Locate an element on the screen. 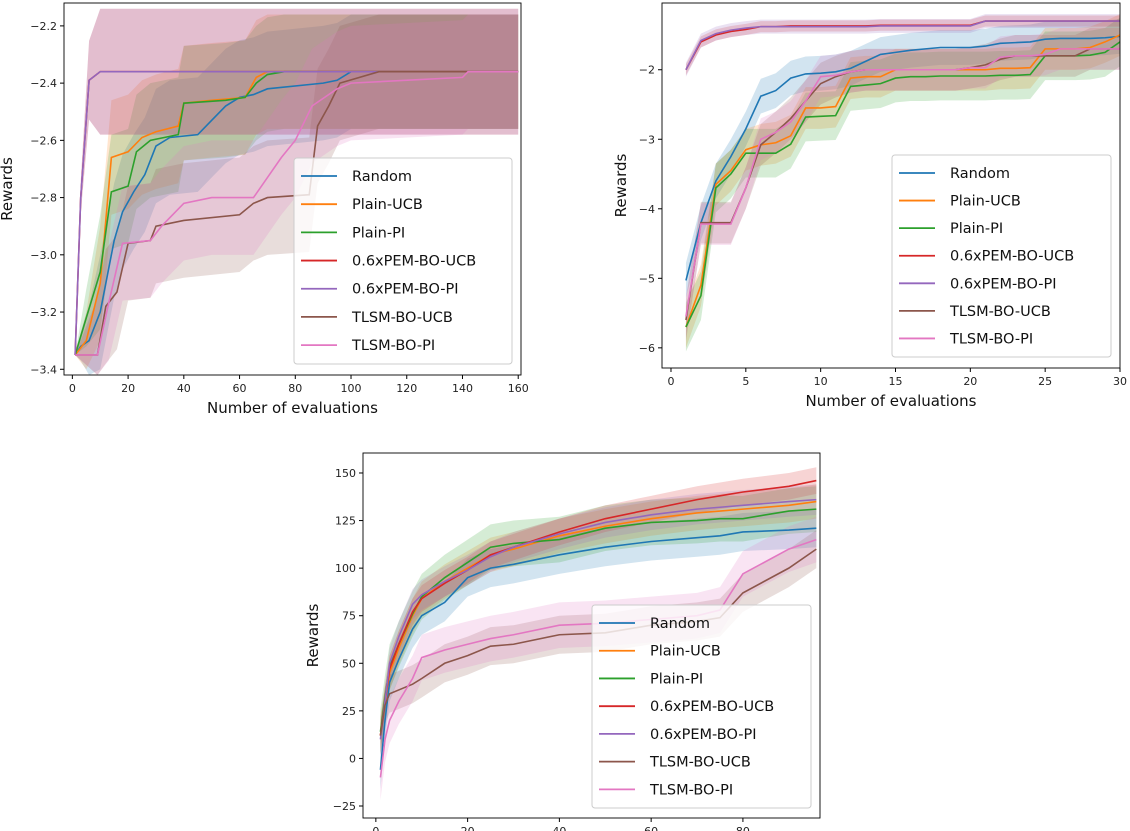 The image size is (1130, 831). y-tick-label: 75 is located at coordinates (349, 616).